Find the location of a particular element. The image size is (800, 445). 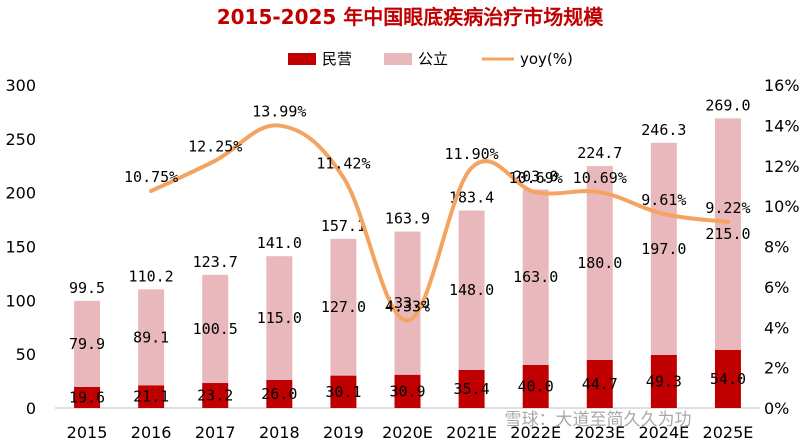

right-axis-tick-label: 14% is located at coordinates (782, 125).